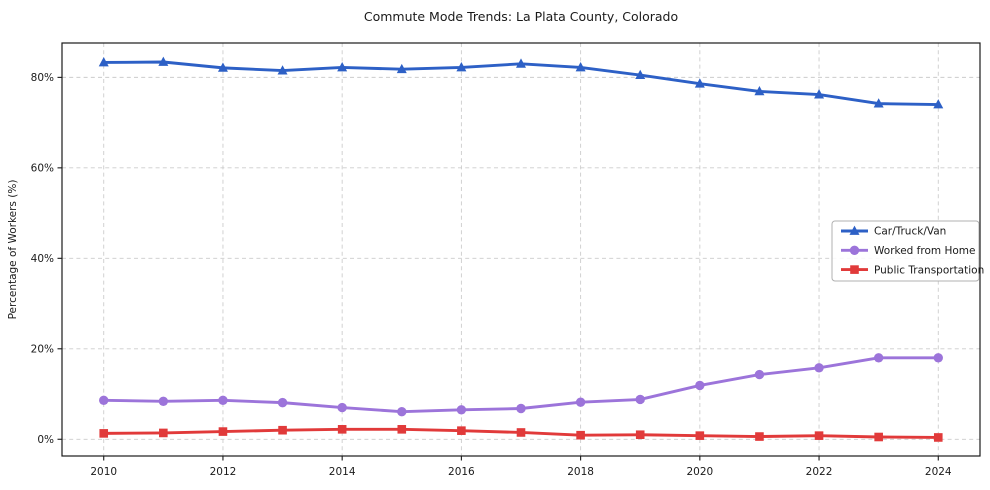 The image size is (990, 490). Describe the element at coordinates (42, 78) in the screenshot. I see `y-tick-label: 80%` at that location.